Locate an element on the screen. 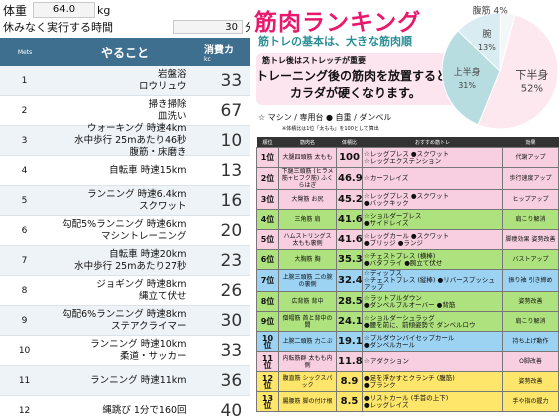  muscle-name: 内転筋群 太もも内側 is located at coordinates (307, 361).